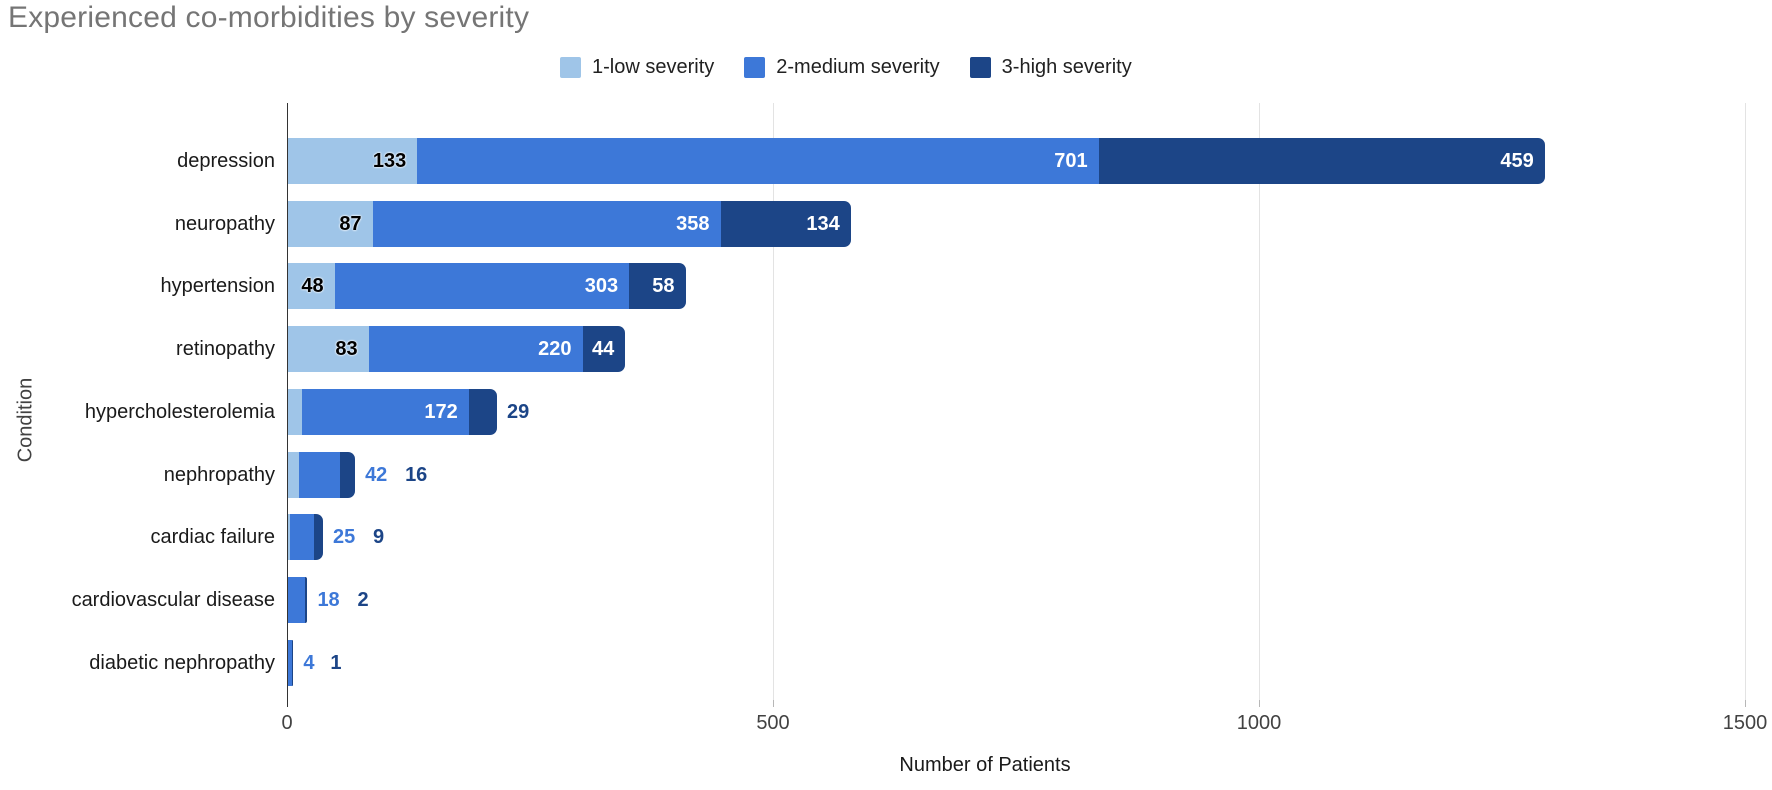 The height and width of the screenshot is (790, 1772). I want to click on legend-label: 1-low severity, so click(653, 67).